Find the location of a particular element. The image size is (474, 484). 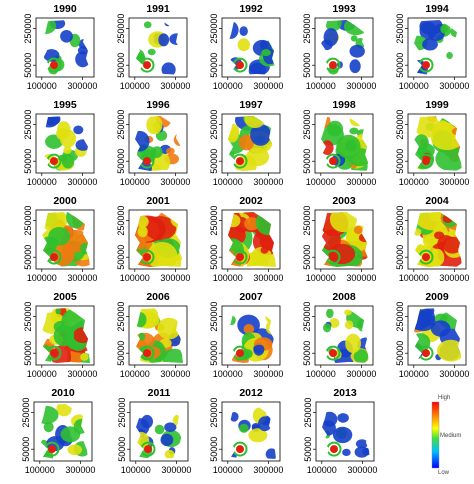

panel-title: 2003 is located at coordinates (344, 201).